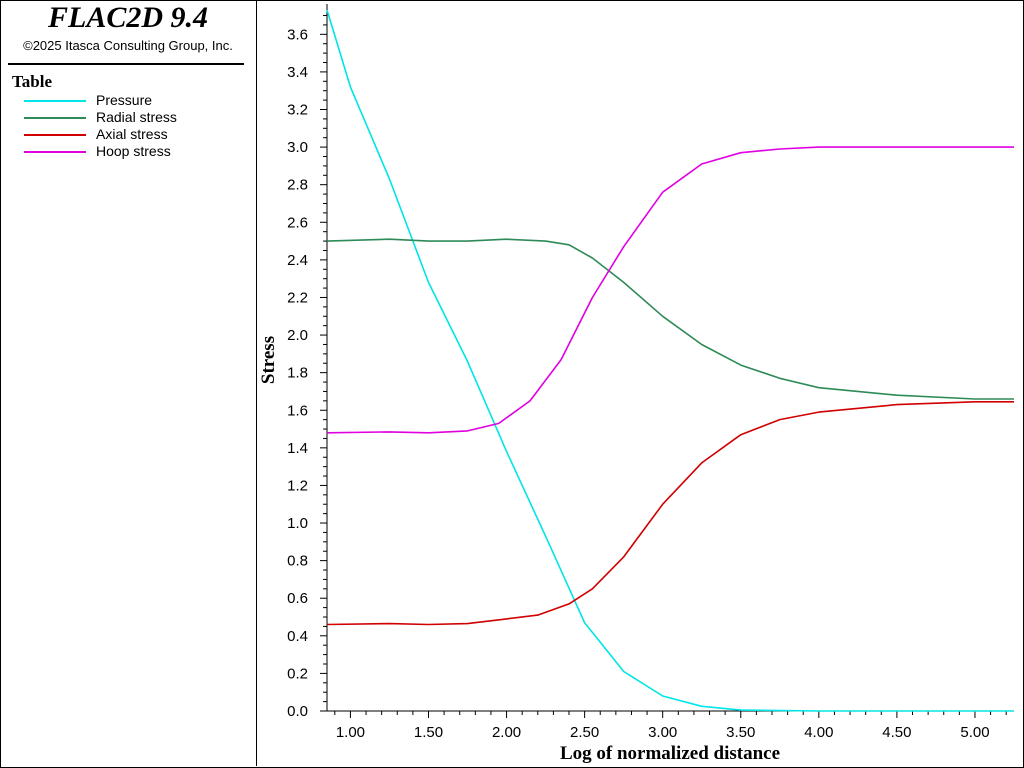  What do you see at coordinates (974, 732) in the screenshot?
I see `x-tick-label: 5.00` at bounding box center [974, 732].